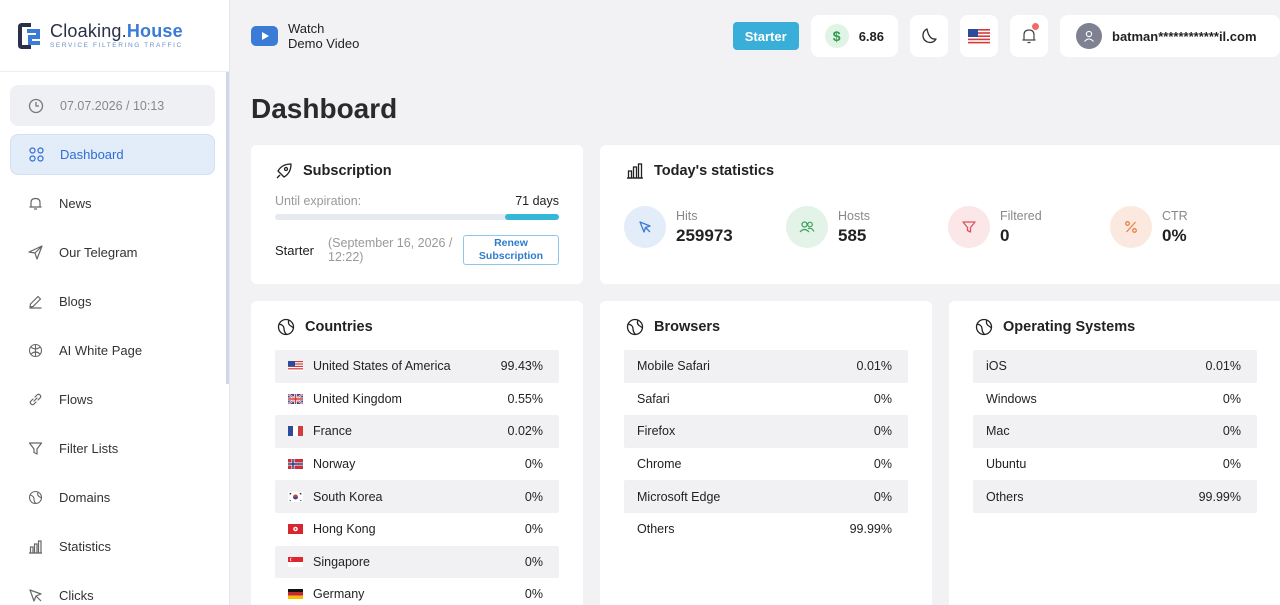  What do you see at coordinates (112, 350) in the screenshot?
I see `sidebar-item-ai-white-page: AI White Page` at bounding box center [112, 350].